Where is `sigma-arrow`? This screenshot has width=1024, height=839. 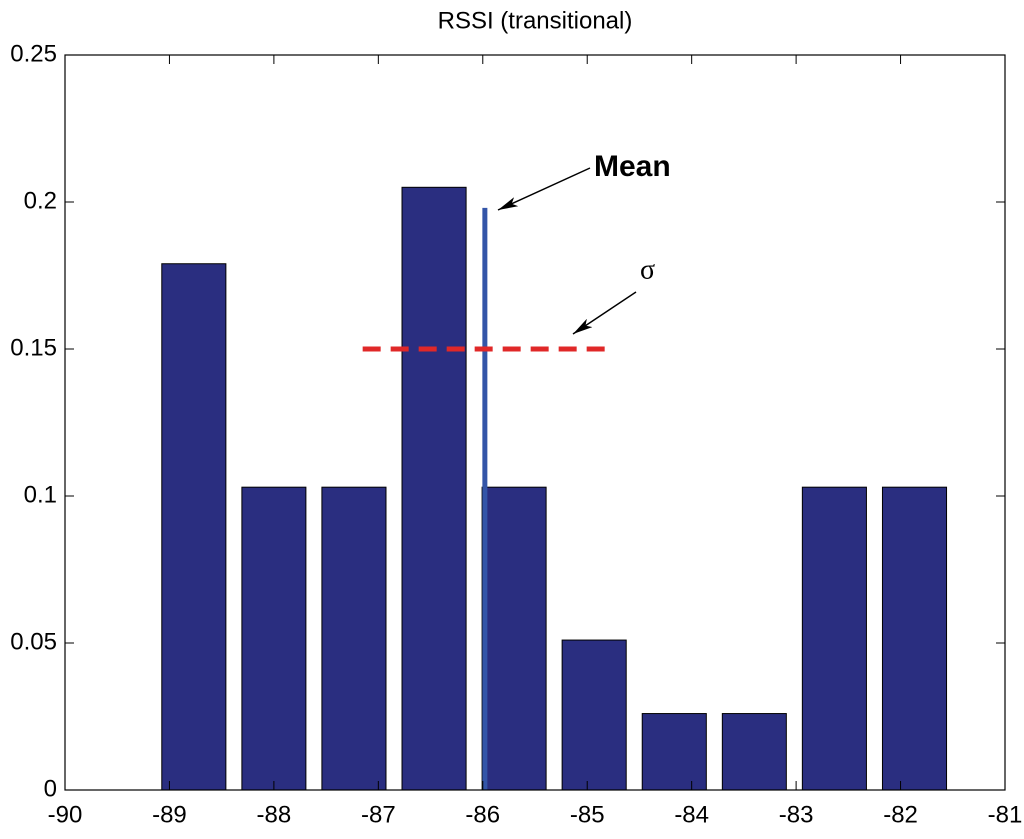
sigma-arrow is located at coordinates (604, 313).